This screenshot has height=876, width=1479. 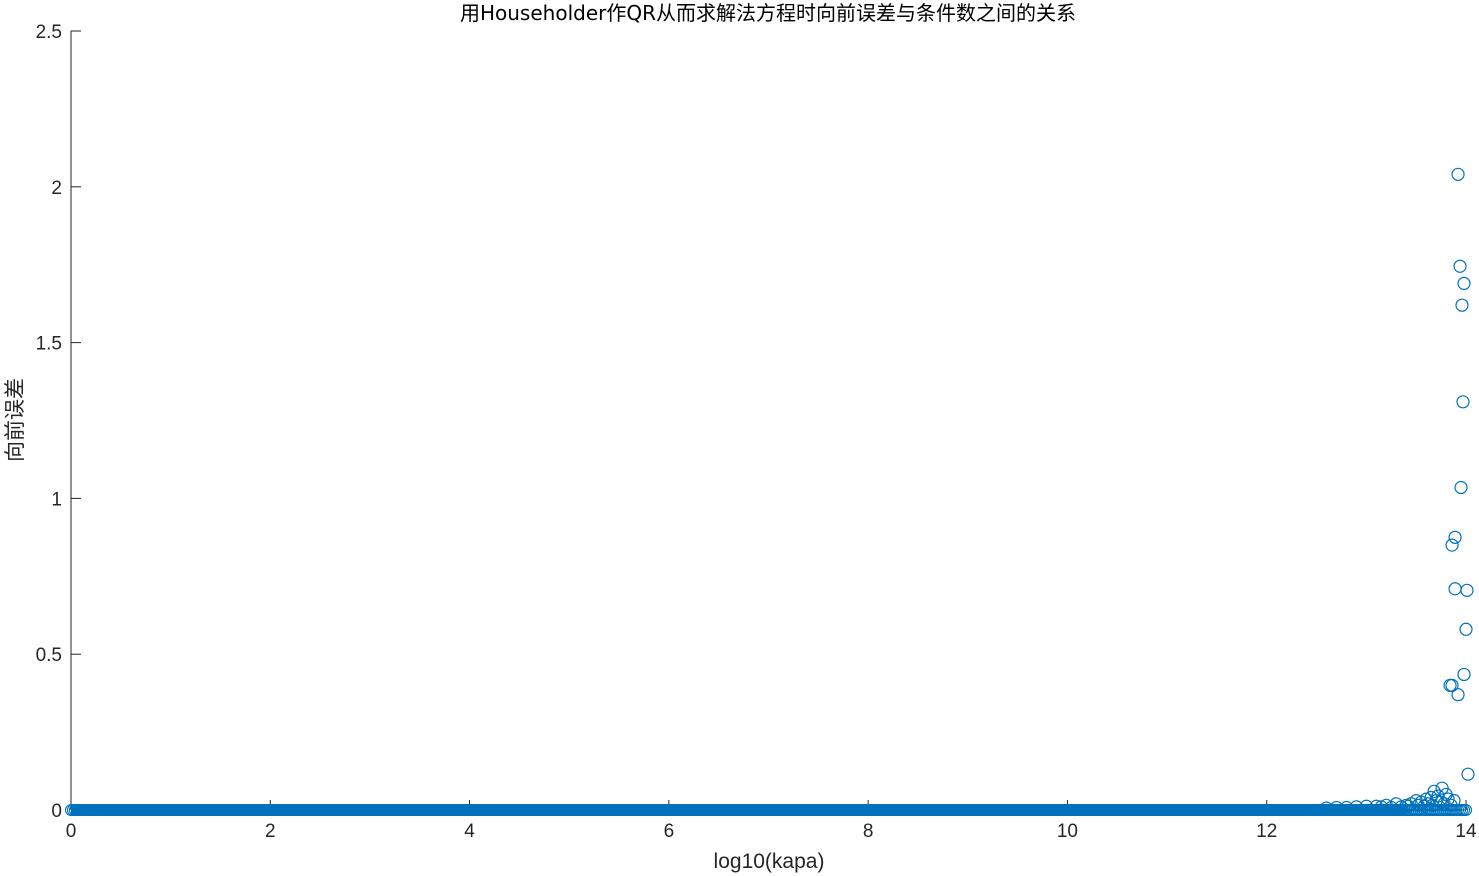 What do you see at coordinates (49, 32) in the screenshot?
I see `y-tick-label: 2.5` at bounding box center [49, 32].